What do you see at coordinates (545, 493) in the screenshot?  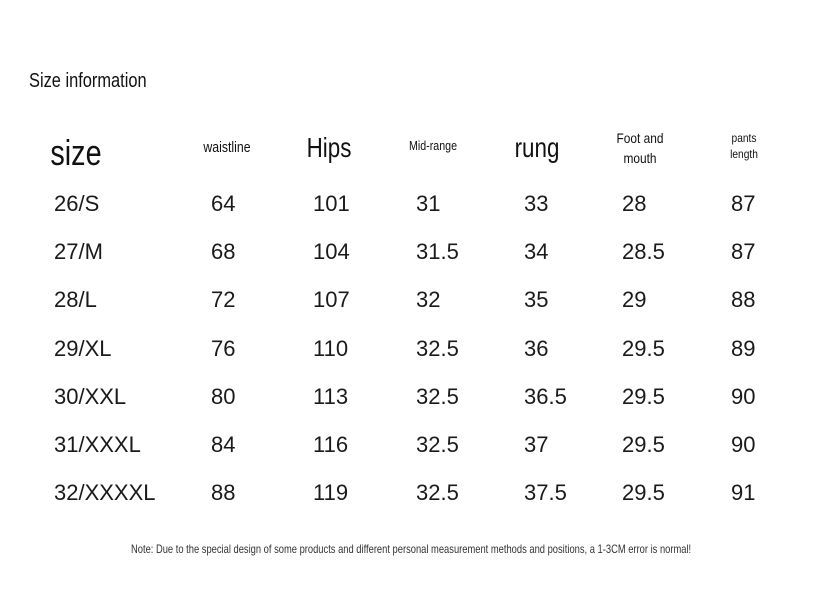 I see `measurement: 37.5` at bounding box center [545, 493].